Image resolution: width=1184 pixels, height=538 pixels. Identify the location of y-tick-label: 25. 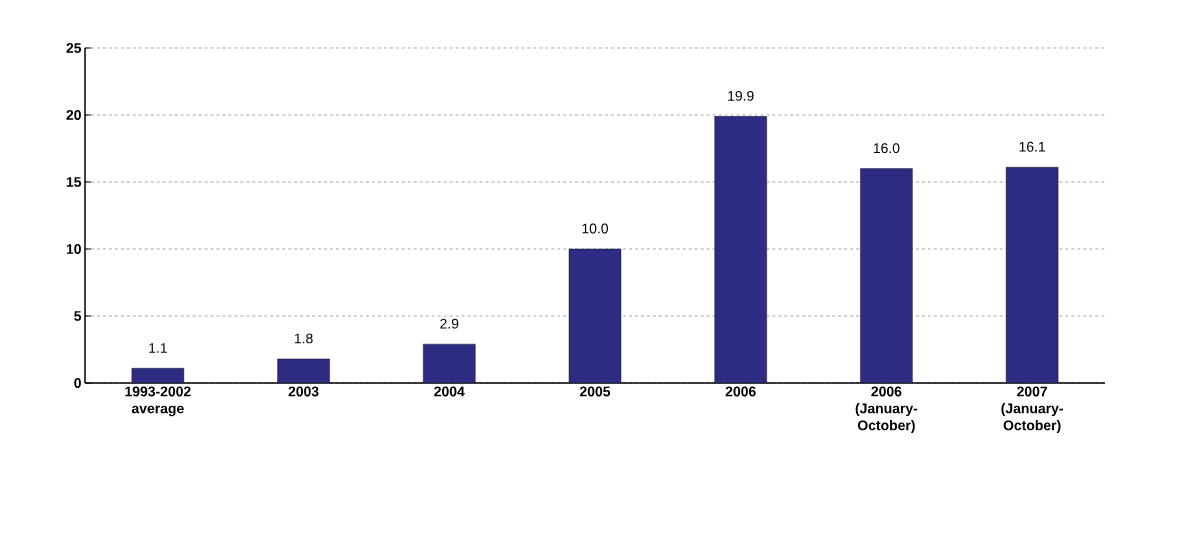
(74, 48).